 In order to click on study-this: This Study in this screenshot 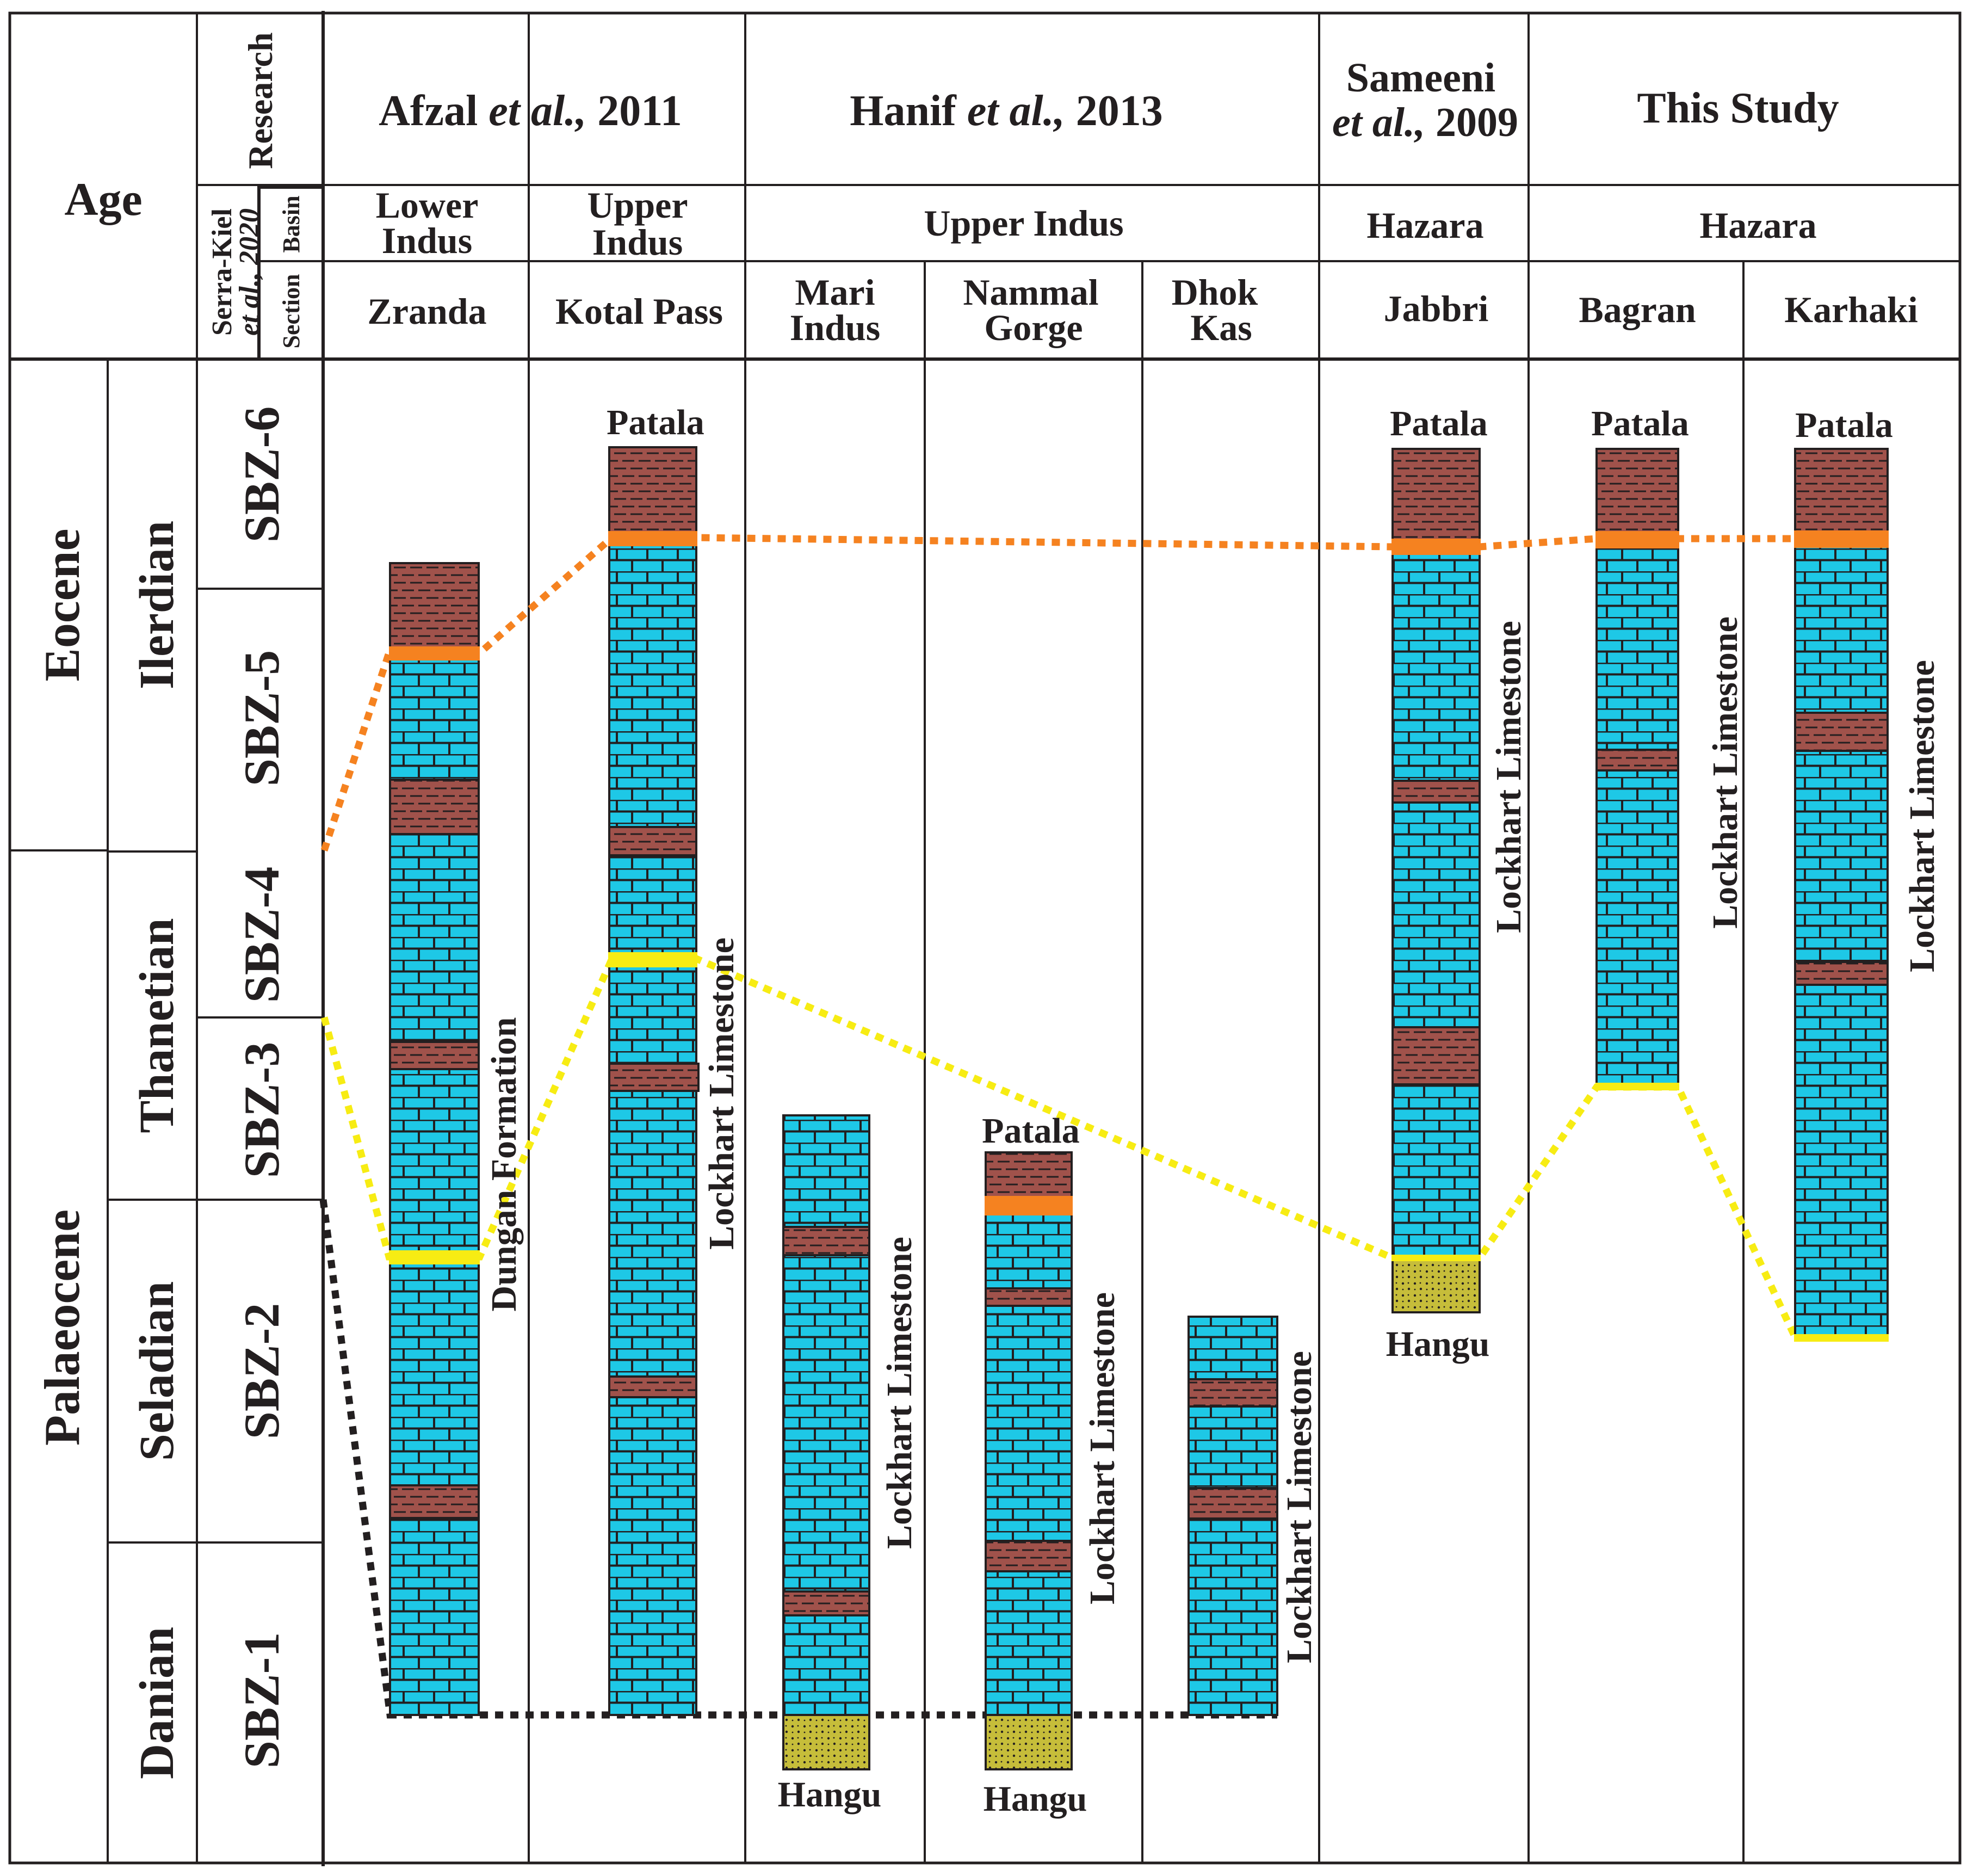, I will do `click(1738, 108)`.